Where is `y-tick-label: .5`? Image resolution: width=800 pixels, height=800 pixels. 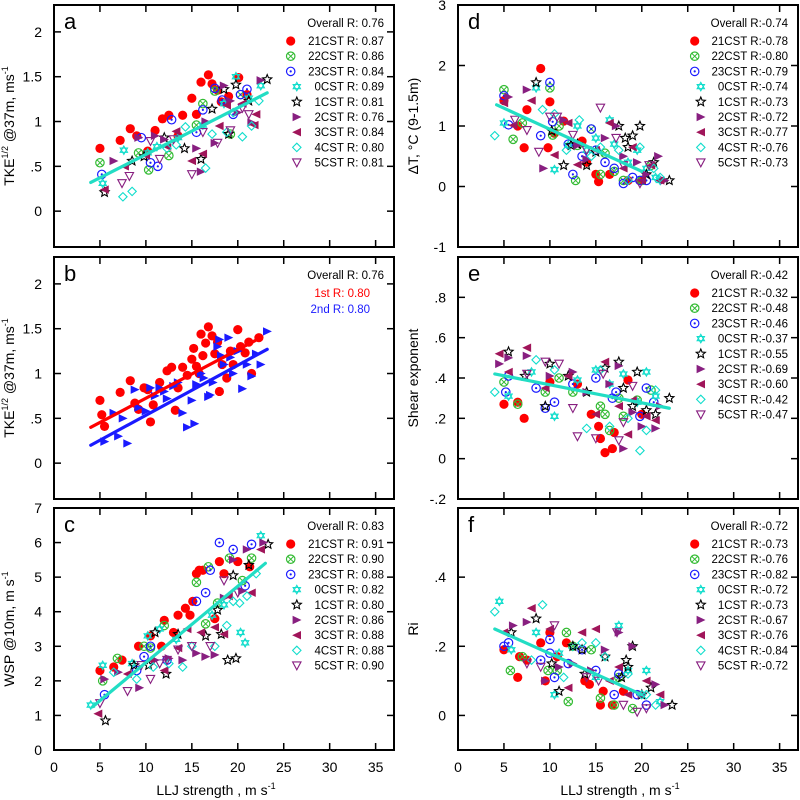
y-tick-label: .5 is located at coordinates (36, 418).